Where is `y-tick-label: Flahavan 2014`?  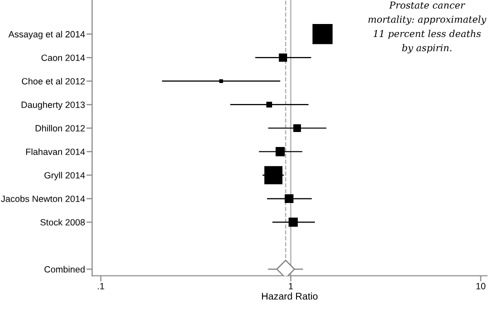
y-tick-label: Flahavan 2014 is located at coordinates (55, 151).